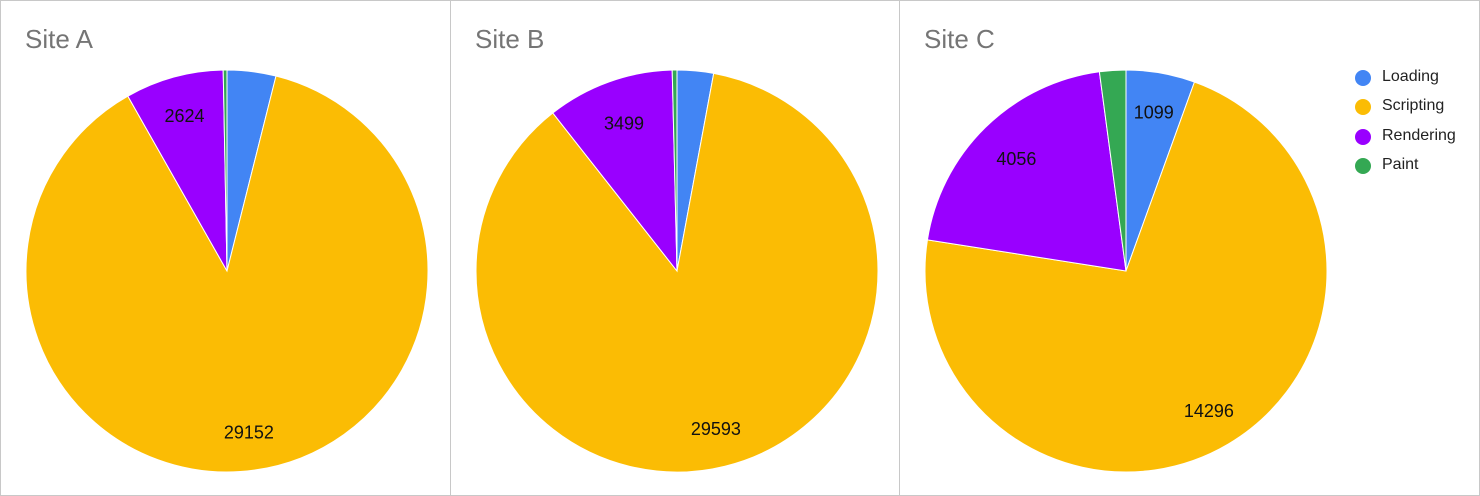 This screenshot has height=496, width=1480. I want to click on site-b-title: Site B, so click(510, 39).